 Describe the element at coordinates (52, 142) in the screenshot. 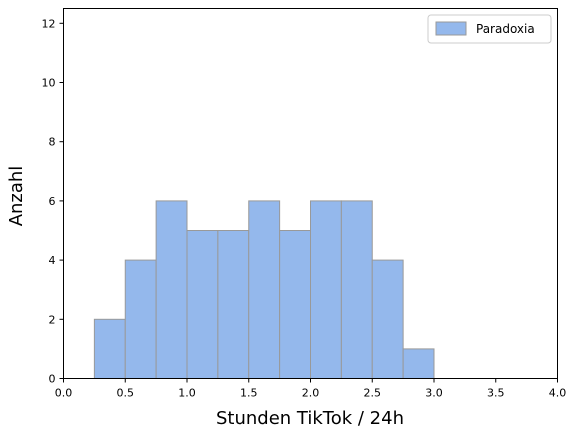

I see `y-tick-label: 8` at that location.